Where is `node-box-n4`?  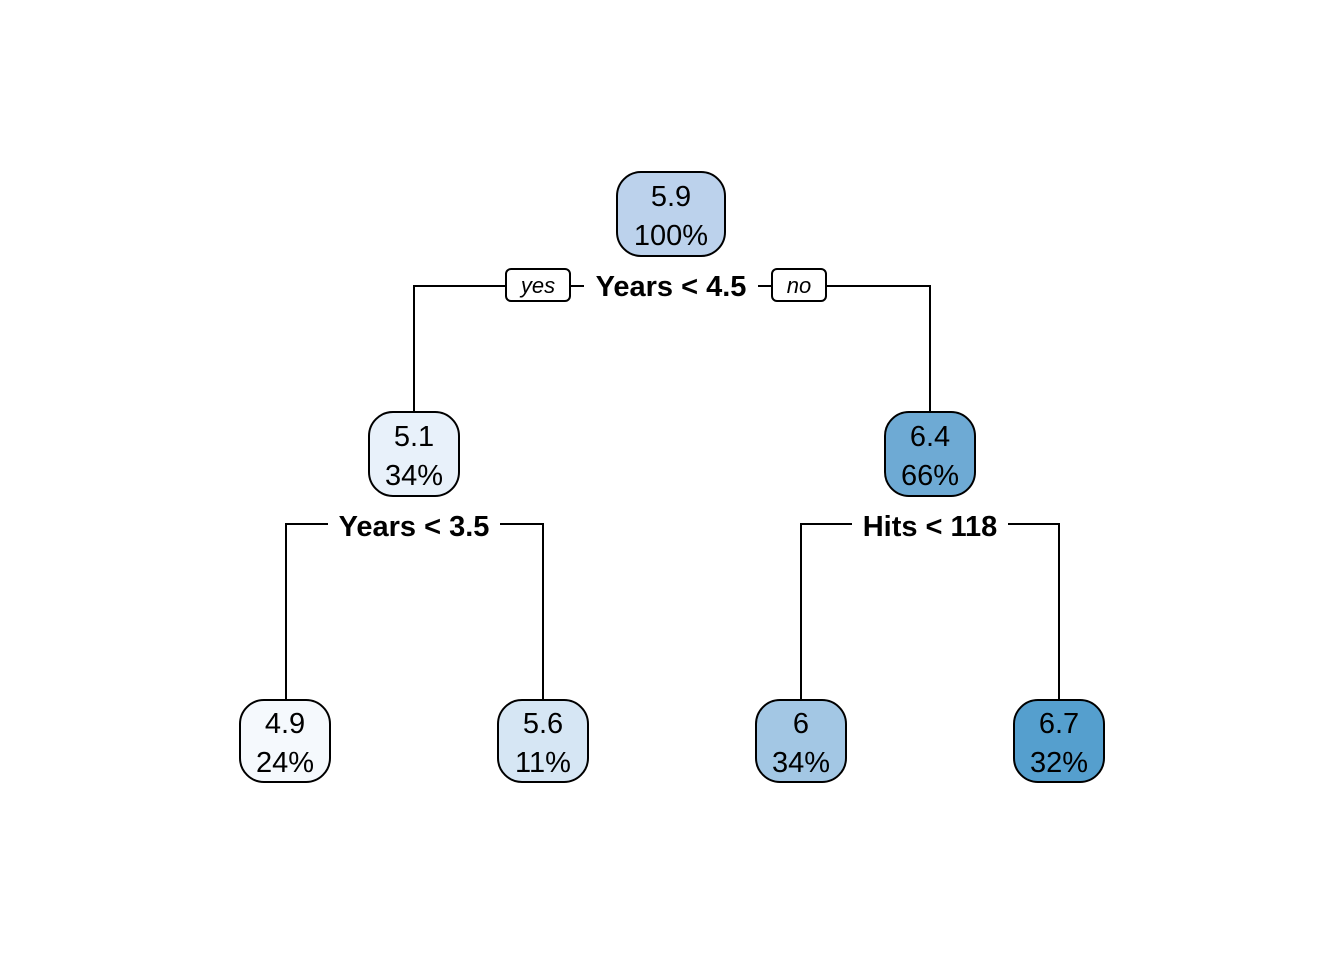 node-box-n4 is located at coordinates (285, 741).